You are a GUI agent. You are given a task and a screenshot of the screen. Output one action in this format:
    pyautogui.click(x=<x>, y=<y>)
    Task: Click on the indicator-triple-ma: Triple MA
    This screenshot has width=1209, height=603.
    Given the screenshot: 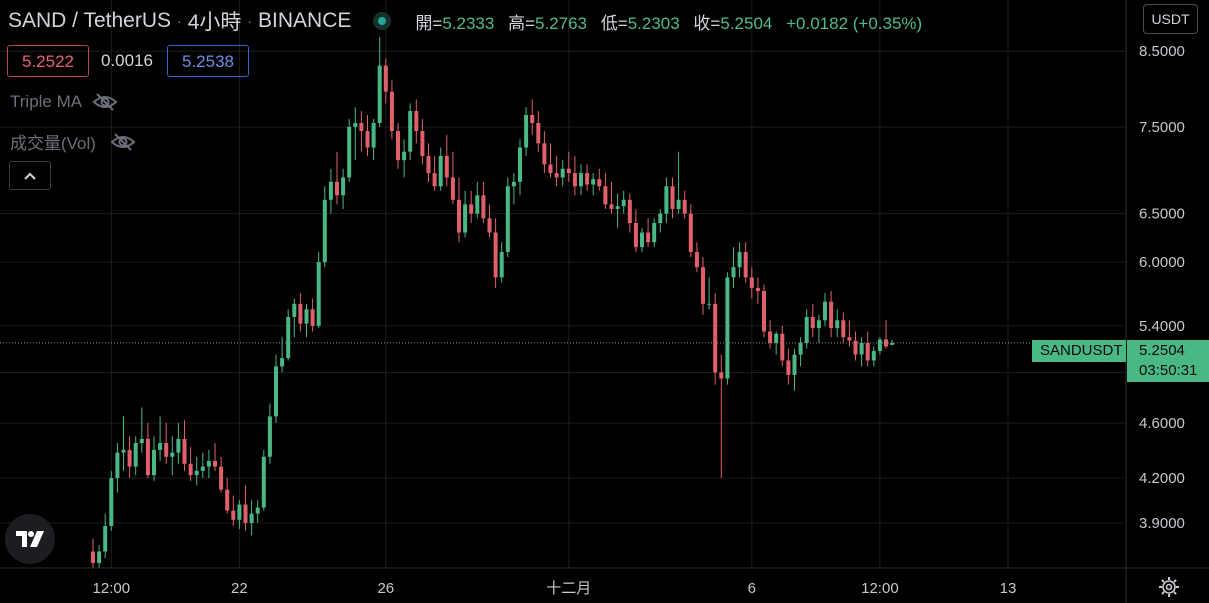 What is the action you would take?
    pyautogui.click(x=64, y=102)
    